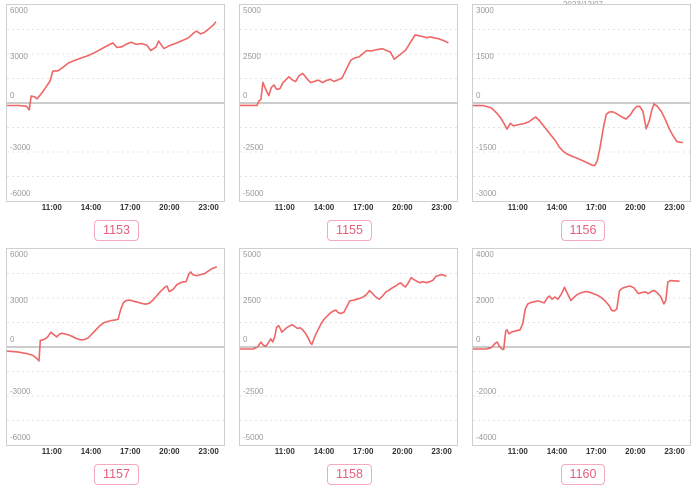  What do you see at coordinates (486, 437) in the screenshot?
I see `y-tick-label: -4000` at bounding box center [486, 437].